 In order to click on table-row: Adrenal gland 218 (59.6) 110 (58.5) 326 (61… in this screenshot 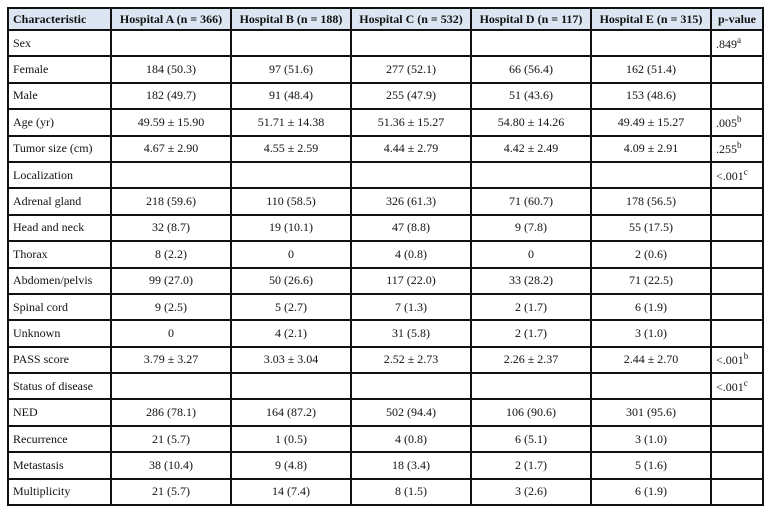, I will do `click(385, 201)`.